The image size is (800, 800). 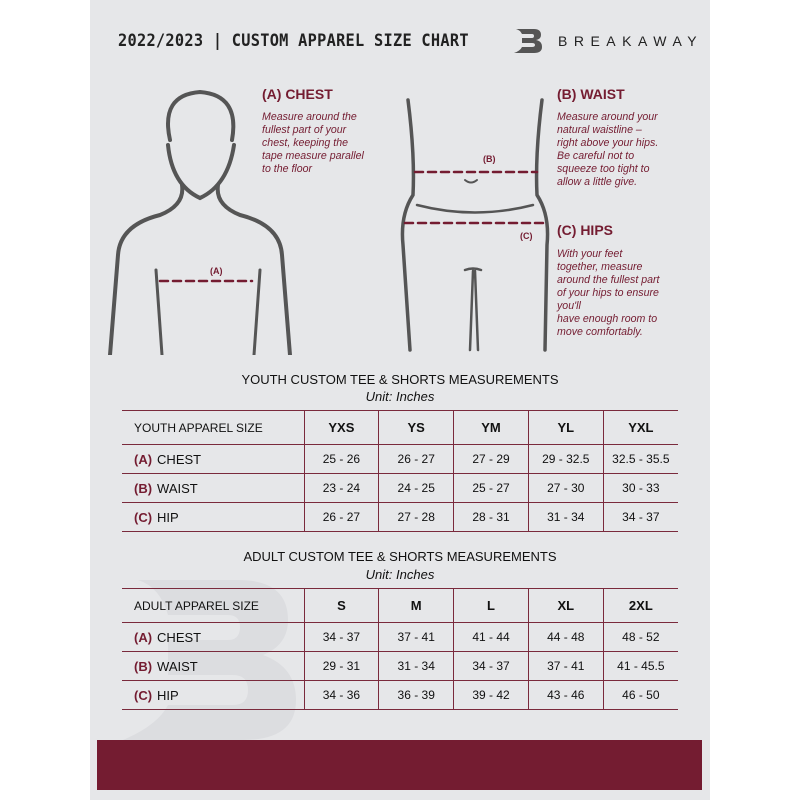 What do you see at coordinates (591, 94) in the screenshot?
I see `waist-heading: (B) WAIST` at bounding box center [591, 94].